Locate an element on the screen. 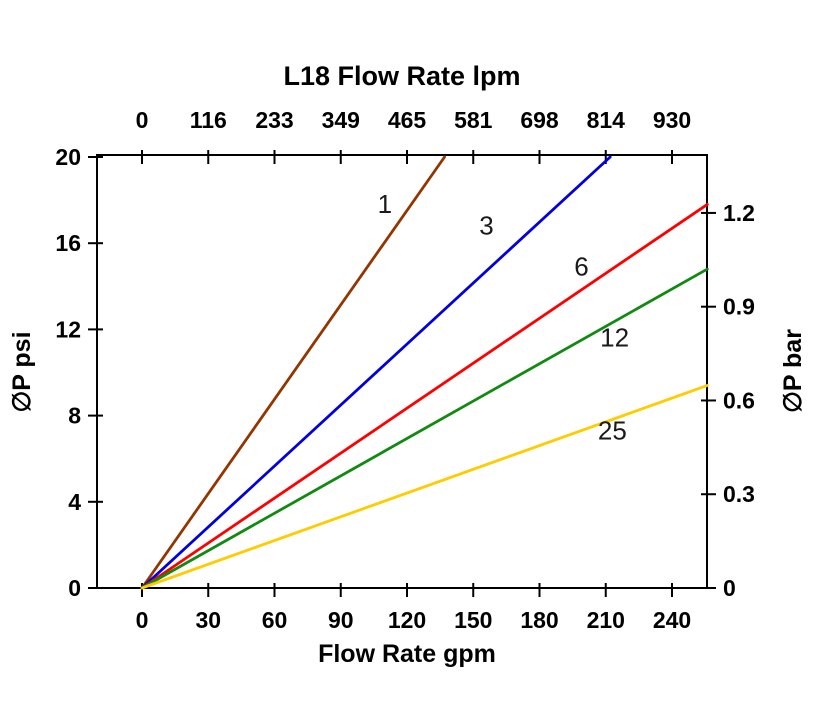 Image resolution: width=836 pixels, height=707 pixels. x-bottom-tick-label: 90 is located at coordinates (341, 620).